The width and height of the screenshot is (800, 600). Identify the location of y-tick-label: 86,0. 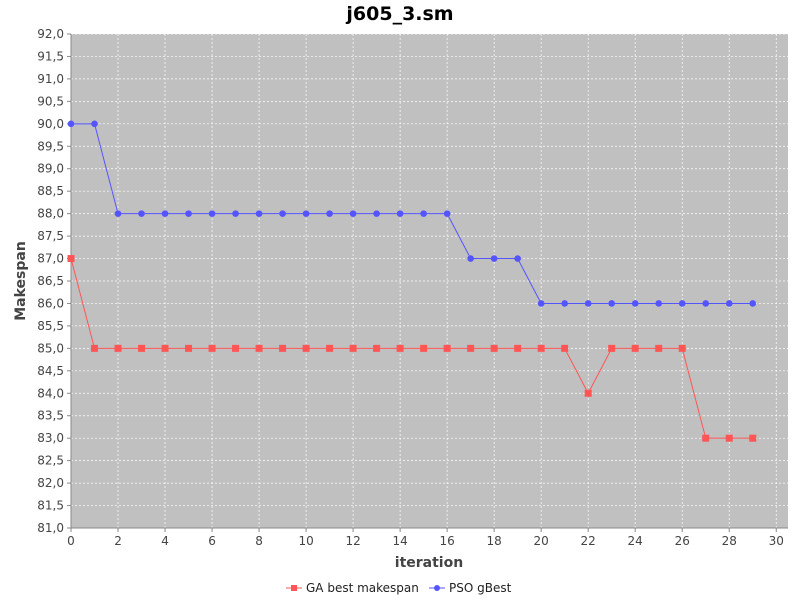
(50, 303).